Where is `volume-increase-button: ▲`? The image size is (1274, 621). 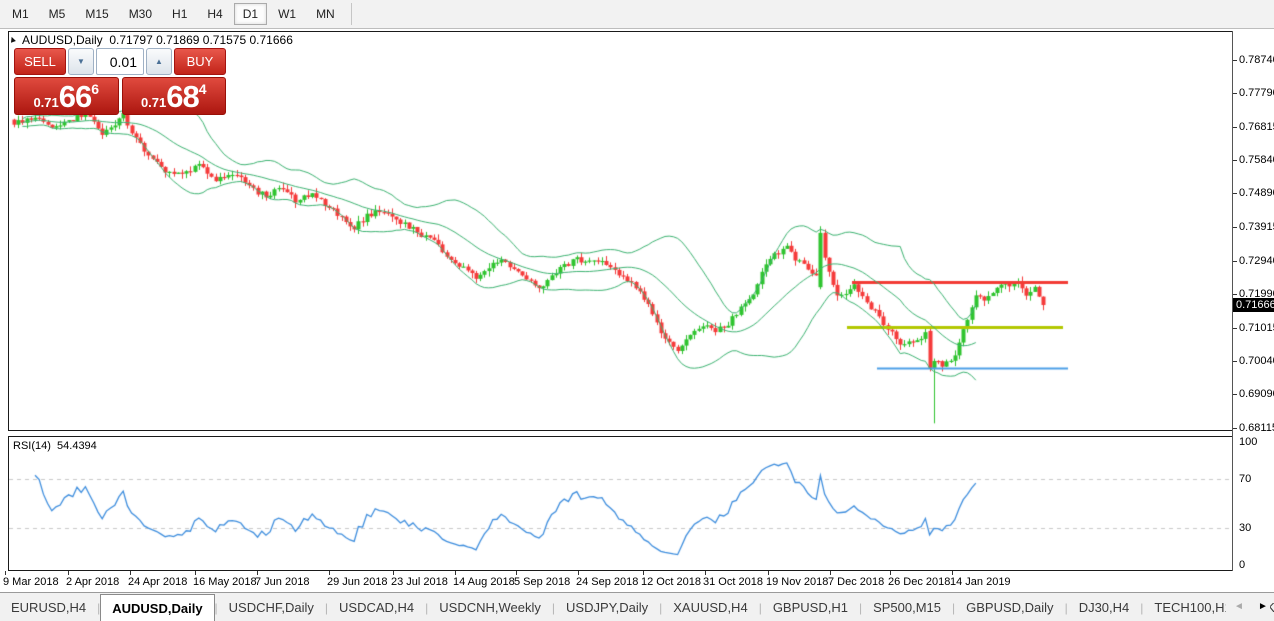 volume-increase-button: ▲ is located at coordinates (159, 61).